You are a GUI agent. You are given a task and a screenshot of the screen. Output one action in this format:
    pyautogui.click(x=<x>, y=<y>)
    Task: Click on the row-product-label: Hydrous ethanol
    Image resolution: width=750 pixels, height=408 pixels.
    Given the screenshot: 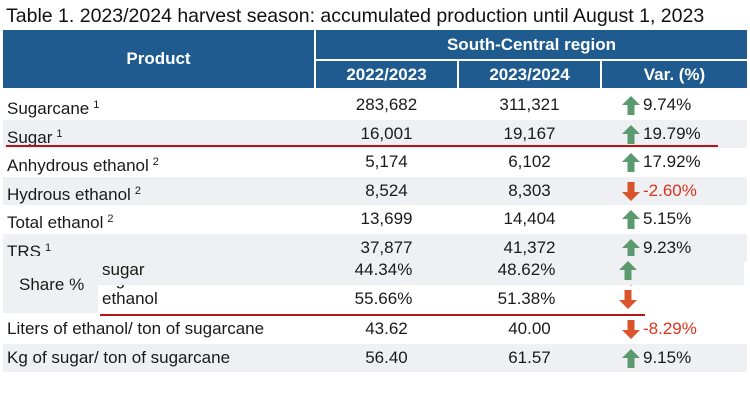 What is the action you would take?
    pyautogui.click(x=69, y=194)
    